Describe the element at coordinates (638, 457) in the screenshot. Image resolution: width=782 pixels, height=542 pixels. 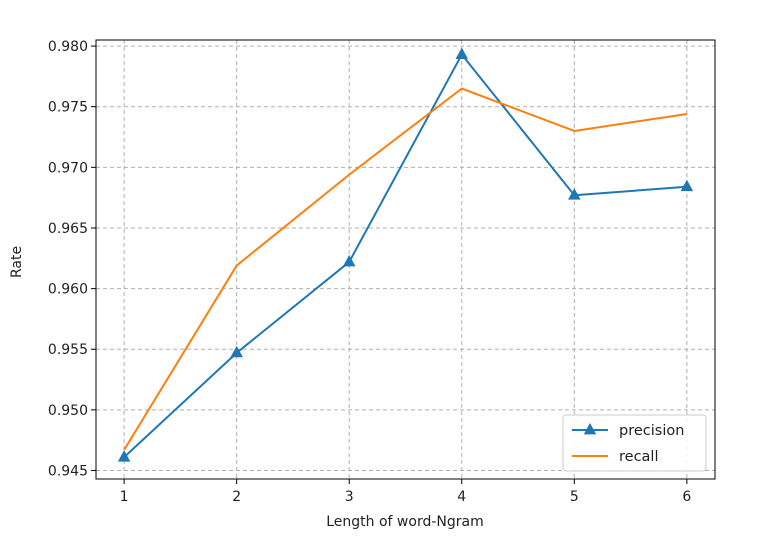
I see `recall-legend-label: recall` at that location.